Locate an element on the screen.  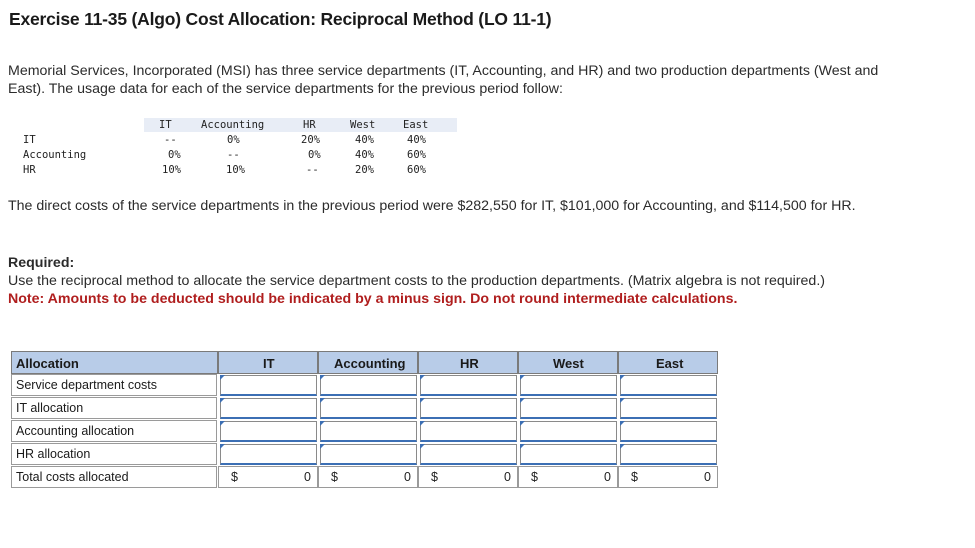
usage-row-label: HR is located at coordinates (29, 170).